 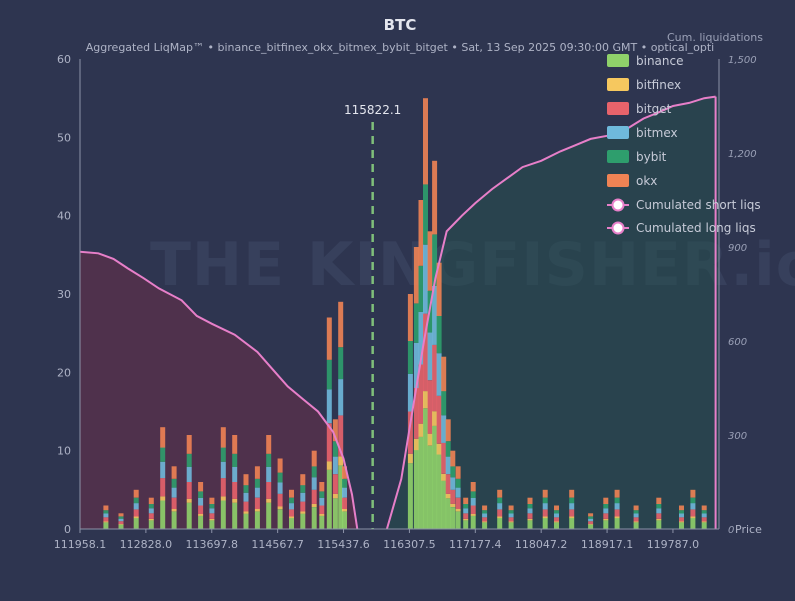 I want to click on y2-tick-label: 600, so click(x=737, y=342).